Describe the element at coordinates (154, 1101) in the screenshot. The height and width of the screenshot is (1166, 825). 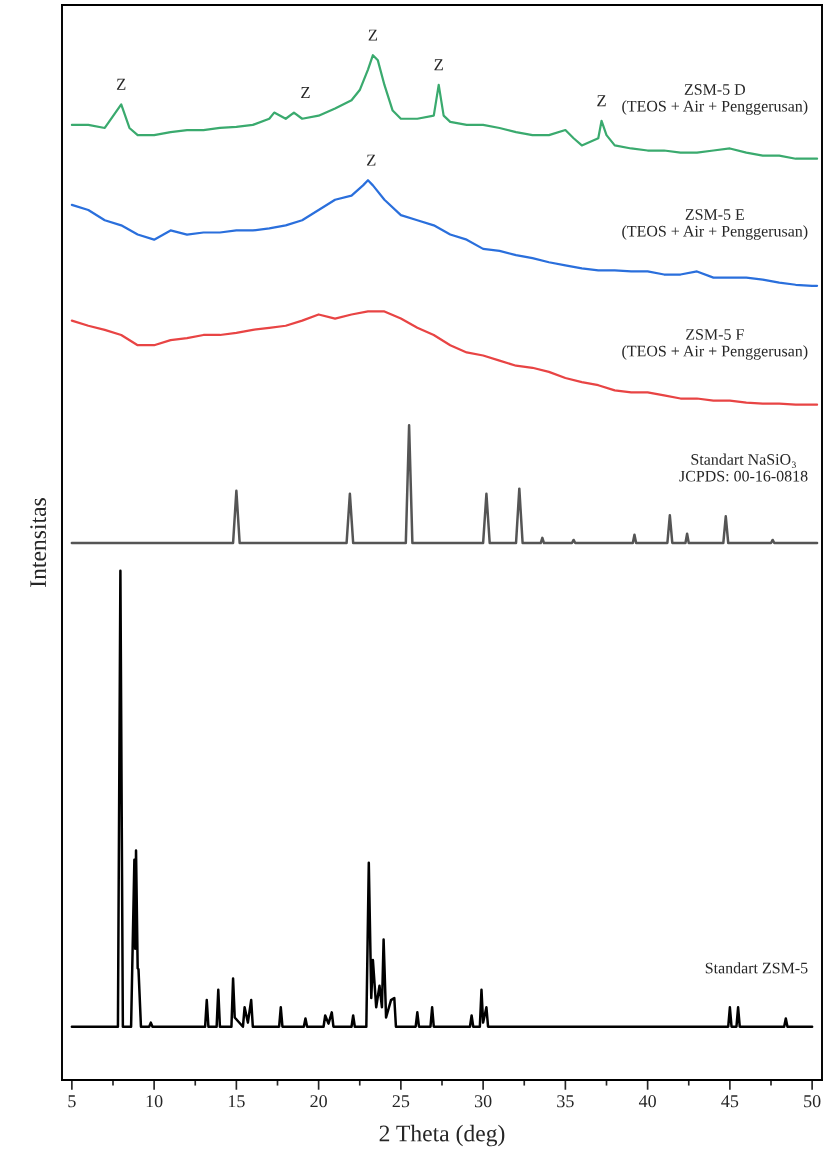
I see `x-tick-label: 10` at that location.